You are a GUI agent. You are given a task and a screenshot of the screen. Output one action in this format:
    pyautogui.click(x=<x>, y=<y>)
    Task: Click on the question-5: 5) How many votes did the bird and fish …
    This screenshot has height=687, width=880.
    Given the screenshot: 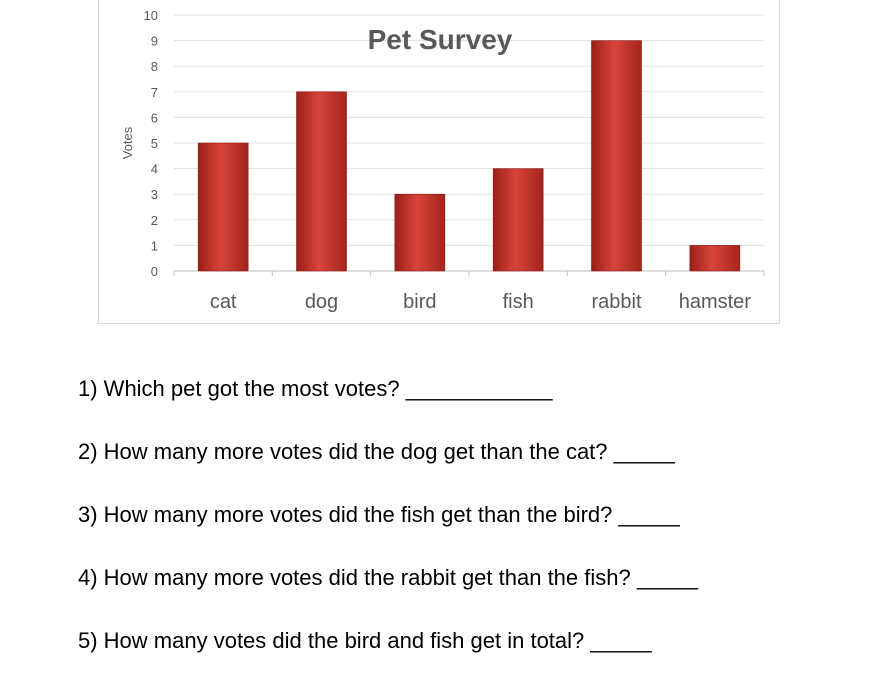 What is the action you would take?
    pyautogui.click(x=365, y=640)
    